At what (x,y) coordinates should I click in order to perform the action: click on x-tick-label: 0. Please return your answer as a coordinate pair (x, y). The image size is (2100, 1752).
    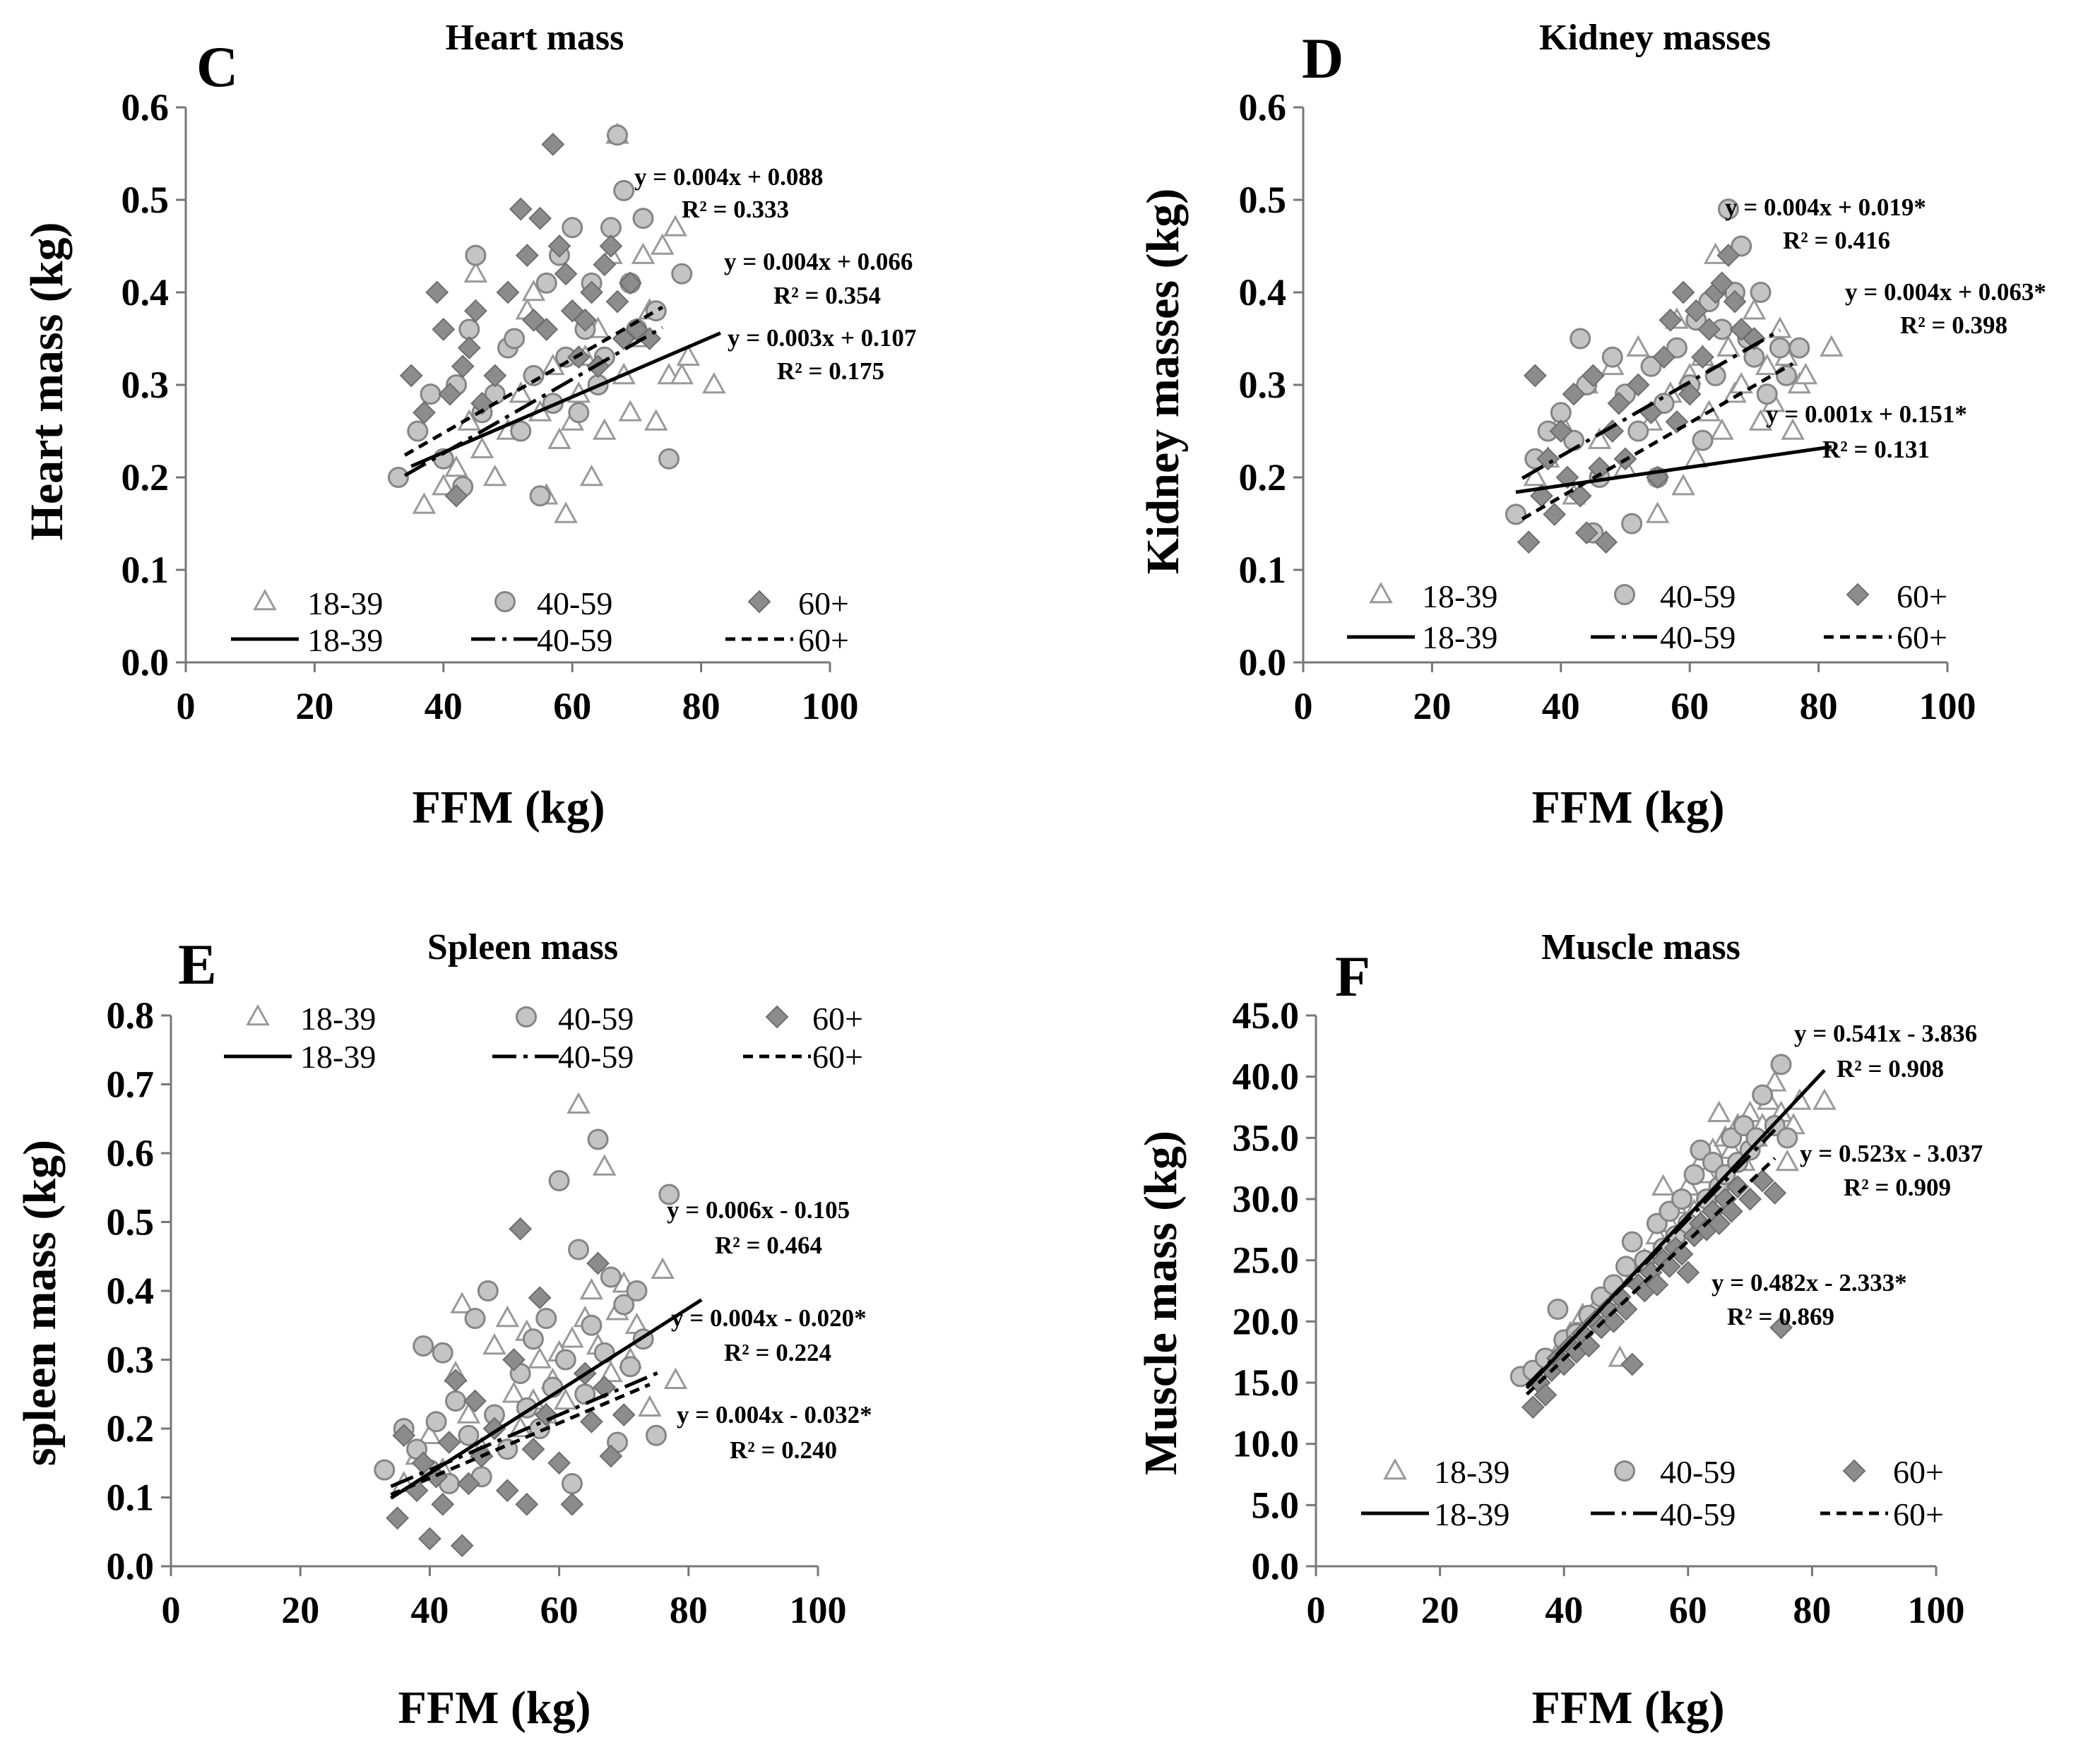
    Looking at the image, I should click on (1316, 1610).